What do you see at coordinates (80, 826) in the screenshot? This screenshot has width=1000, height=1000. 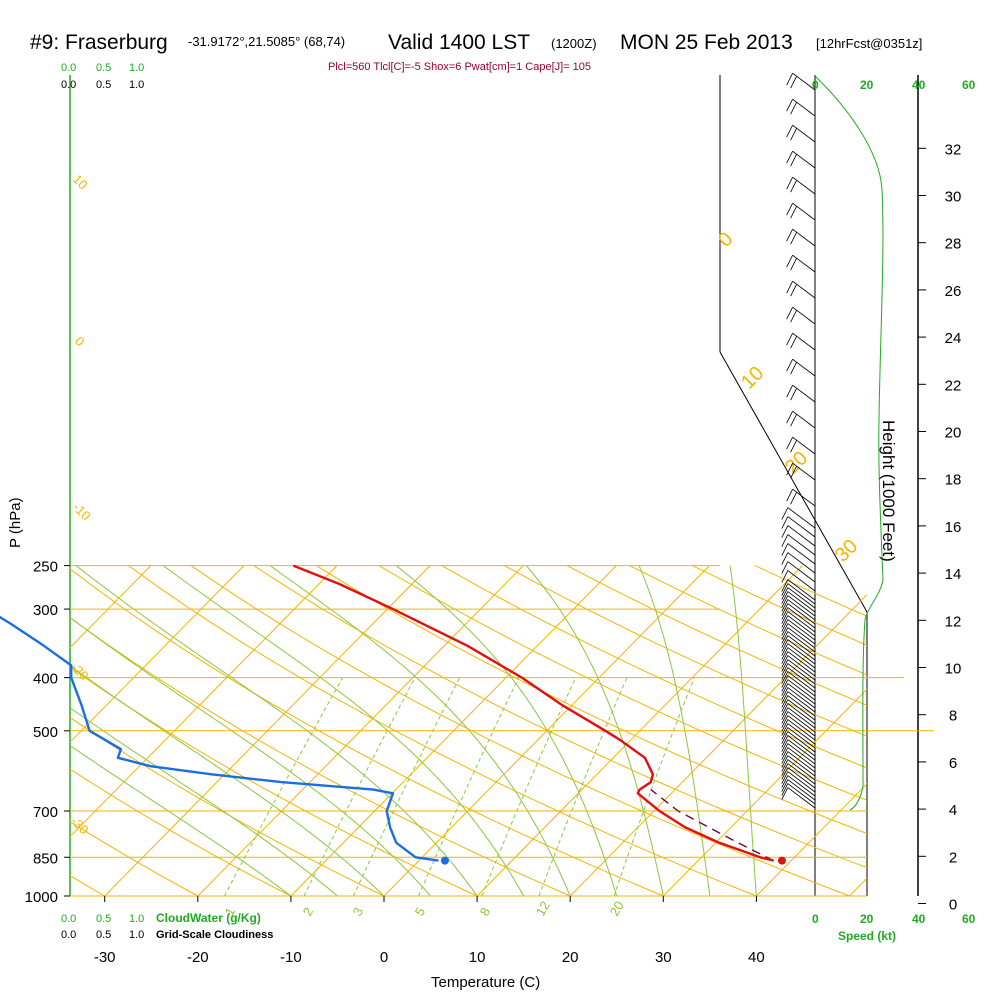 I see `theta-label: -30` at bounding box center [80, 826].